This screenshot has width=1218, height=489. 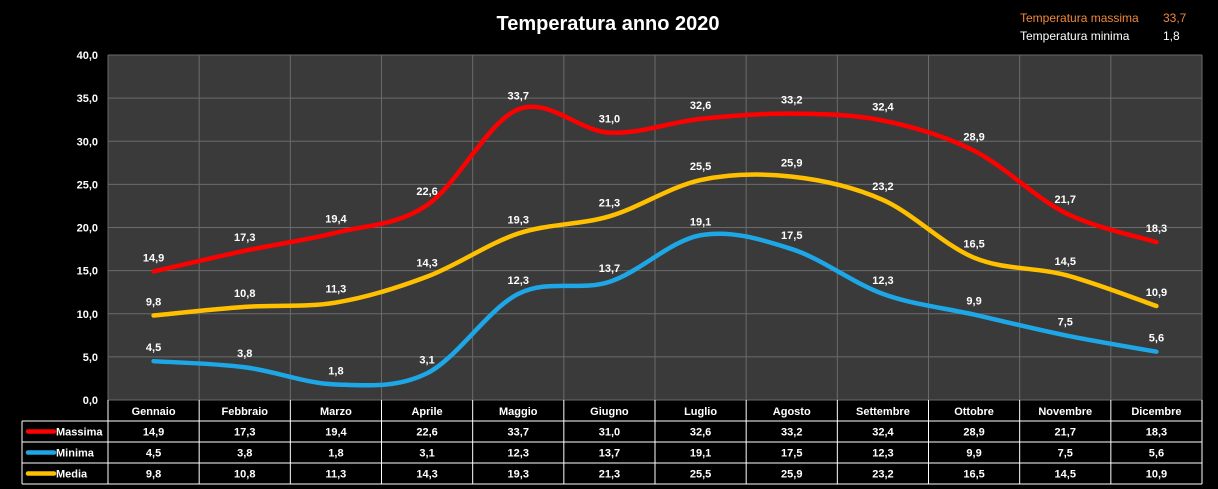 I want to click on min-temp-label: Temperatura minima, so click(x=1075, y=36).